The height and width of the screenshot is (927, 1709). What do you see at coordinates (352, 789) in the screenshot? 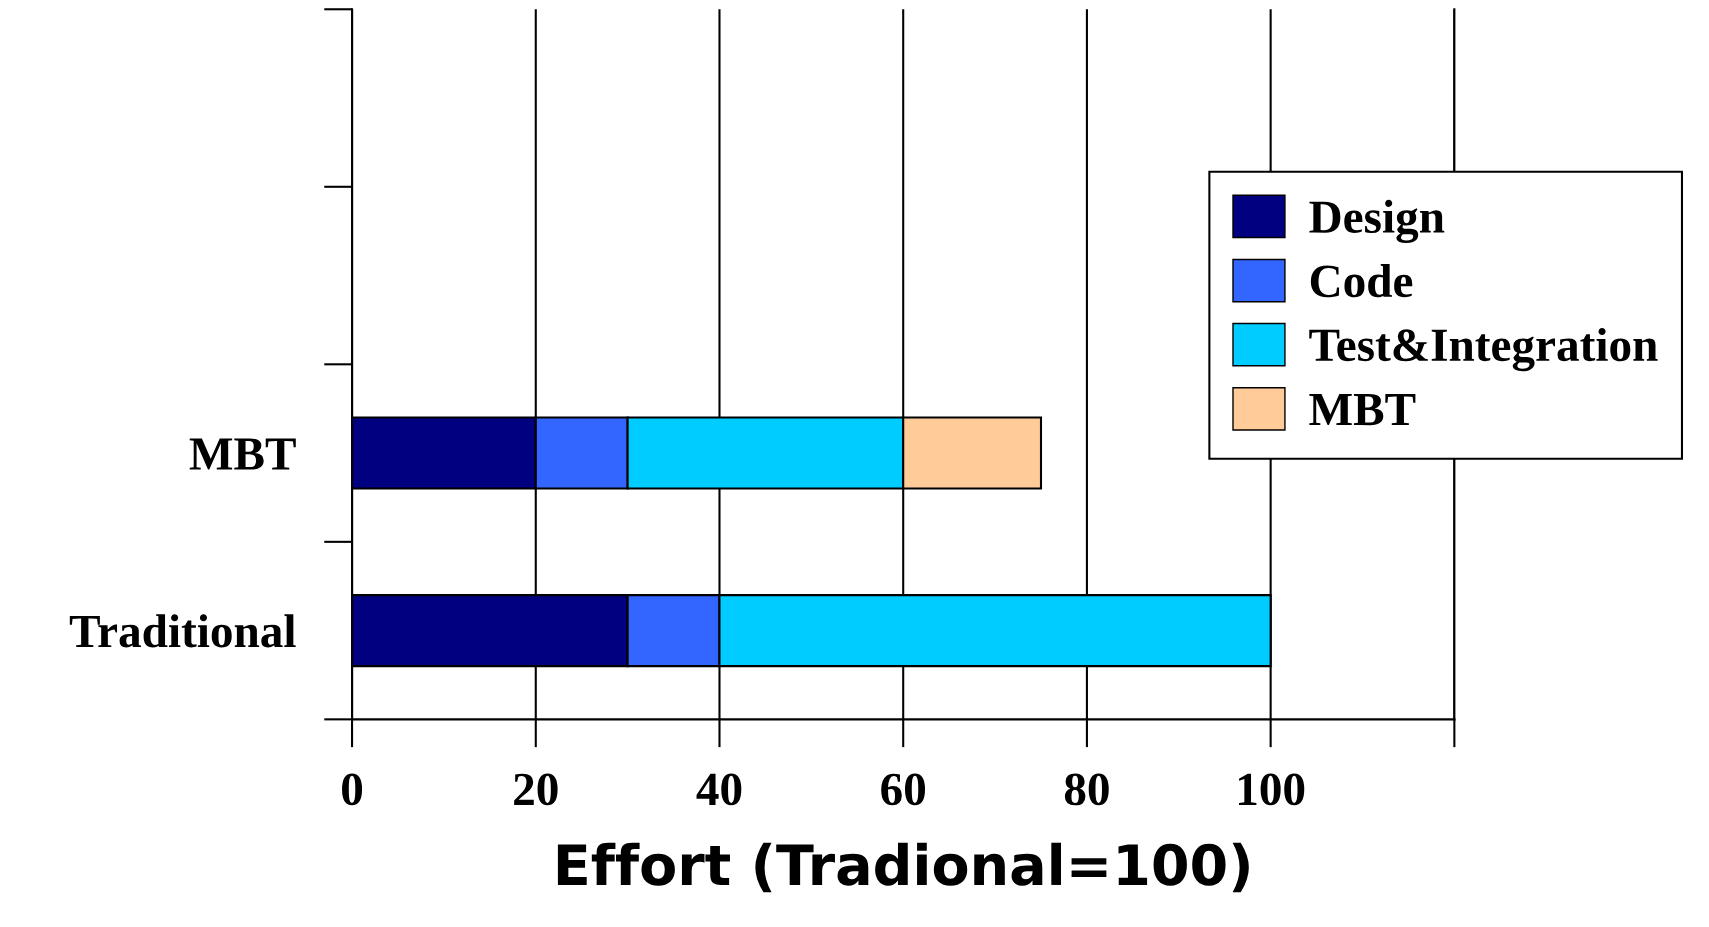
I see `x-tick-label: 0` at bounding box center [352, 789].